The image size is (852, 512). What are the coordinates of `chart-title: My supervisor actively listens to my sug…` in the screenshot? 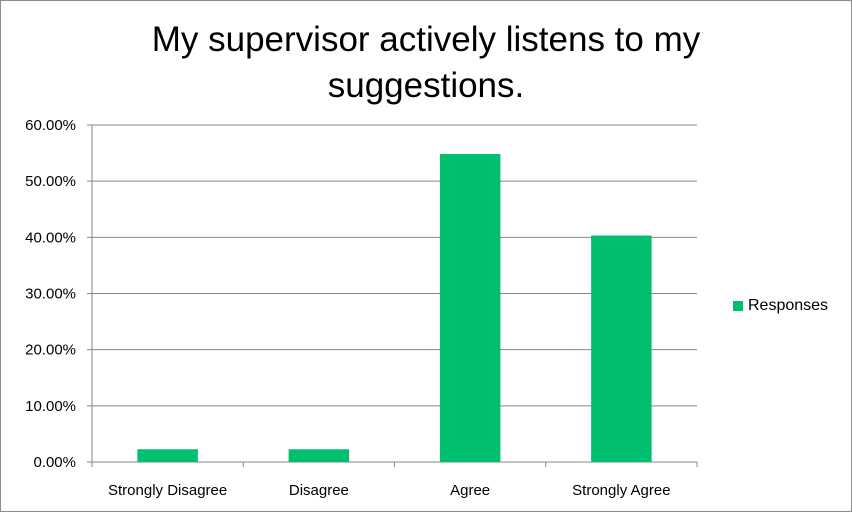 It's located at (426, 62).